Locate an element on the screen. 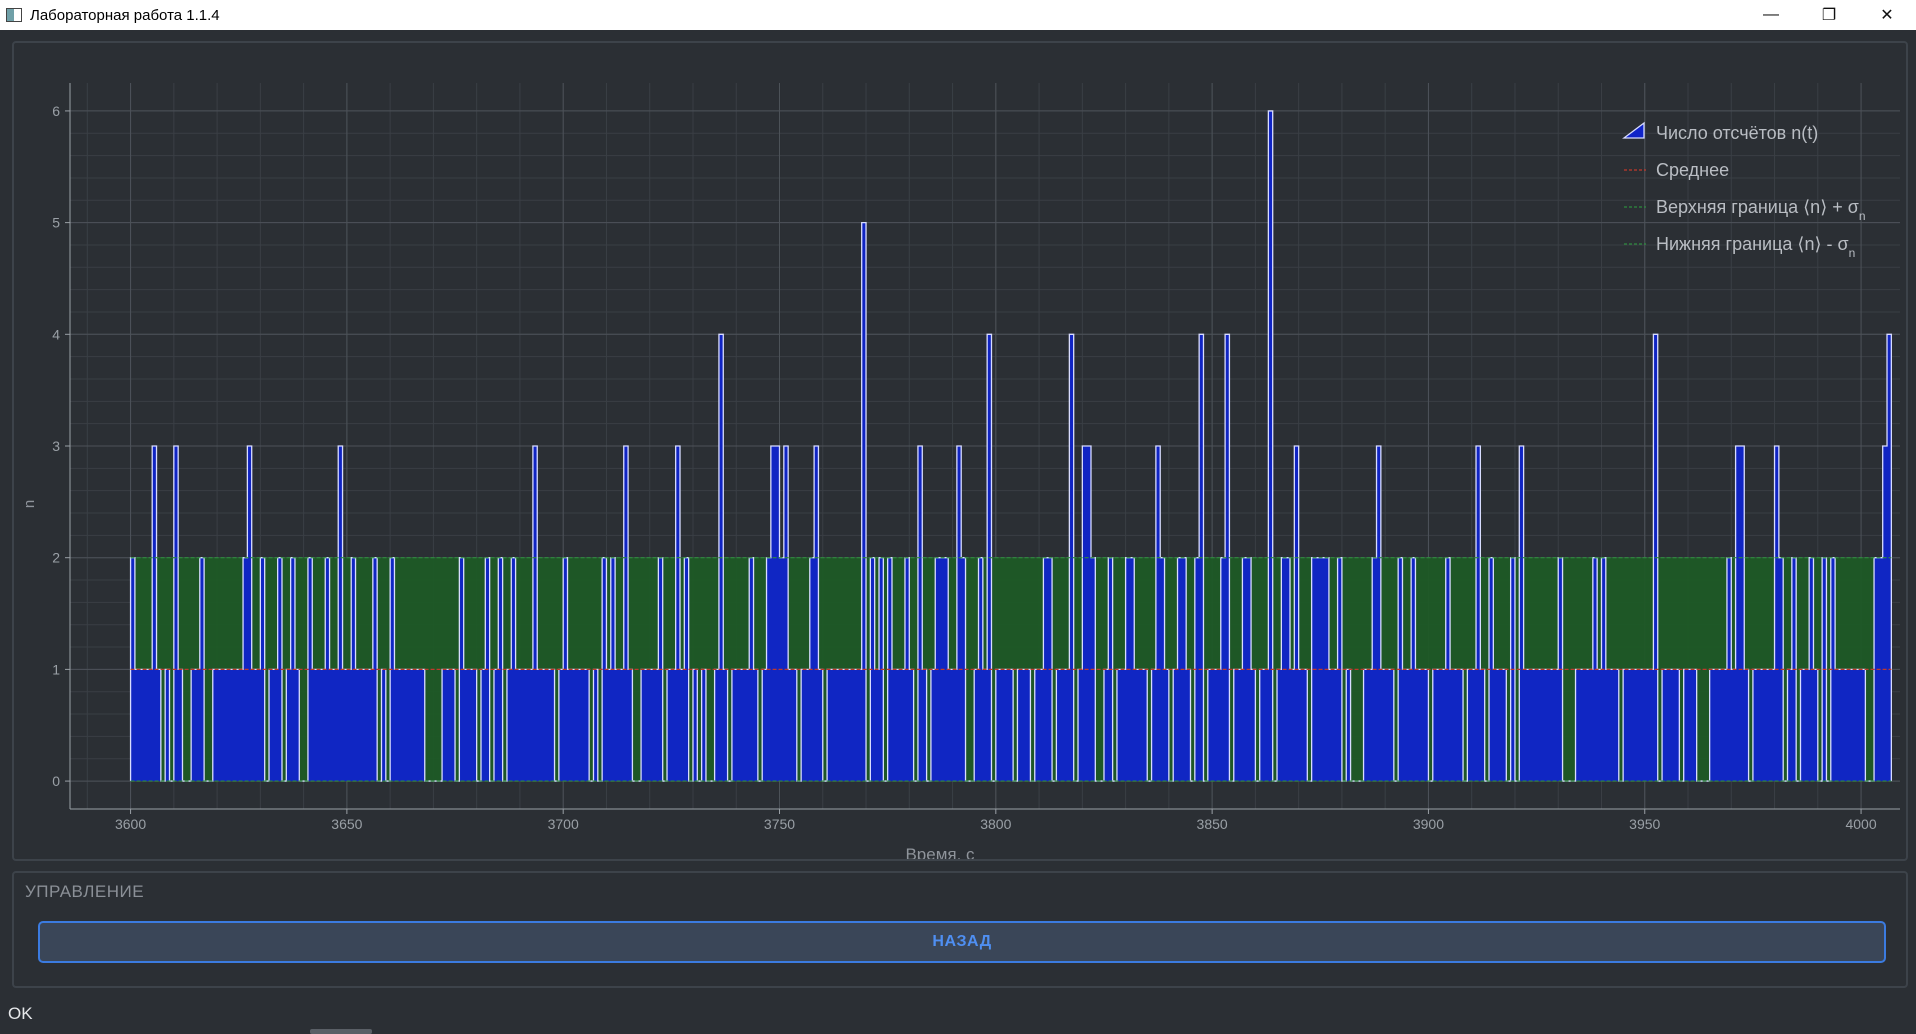 The height and width of the screenshot is (1034, 1916). status-bar: OK is located at coordinates (958, 1016).